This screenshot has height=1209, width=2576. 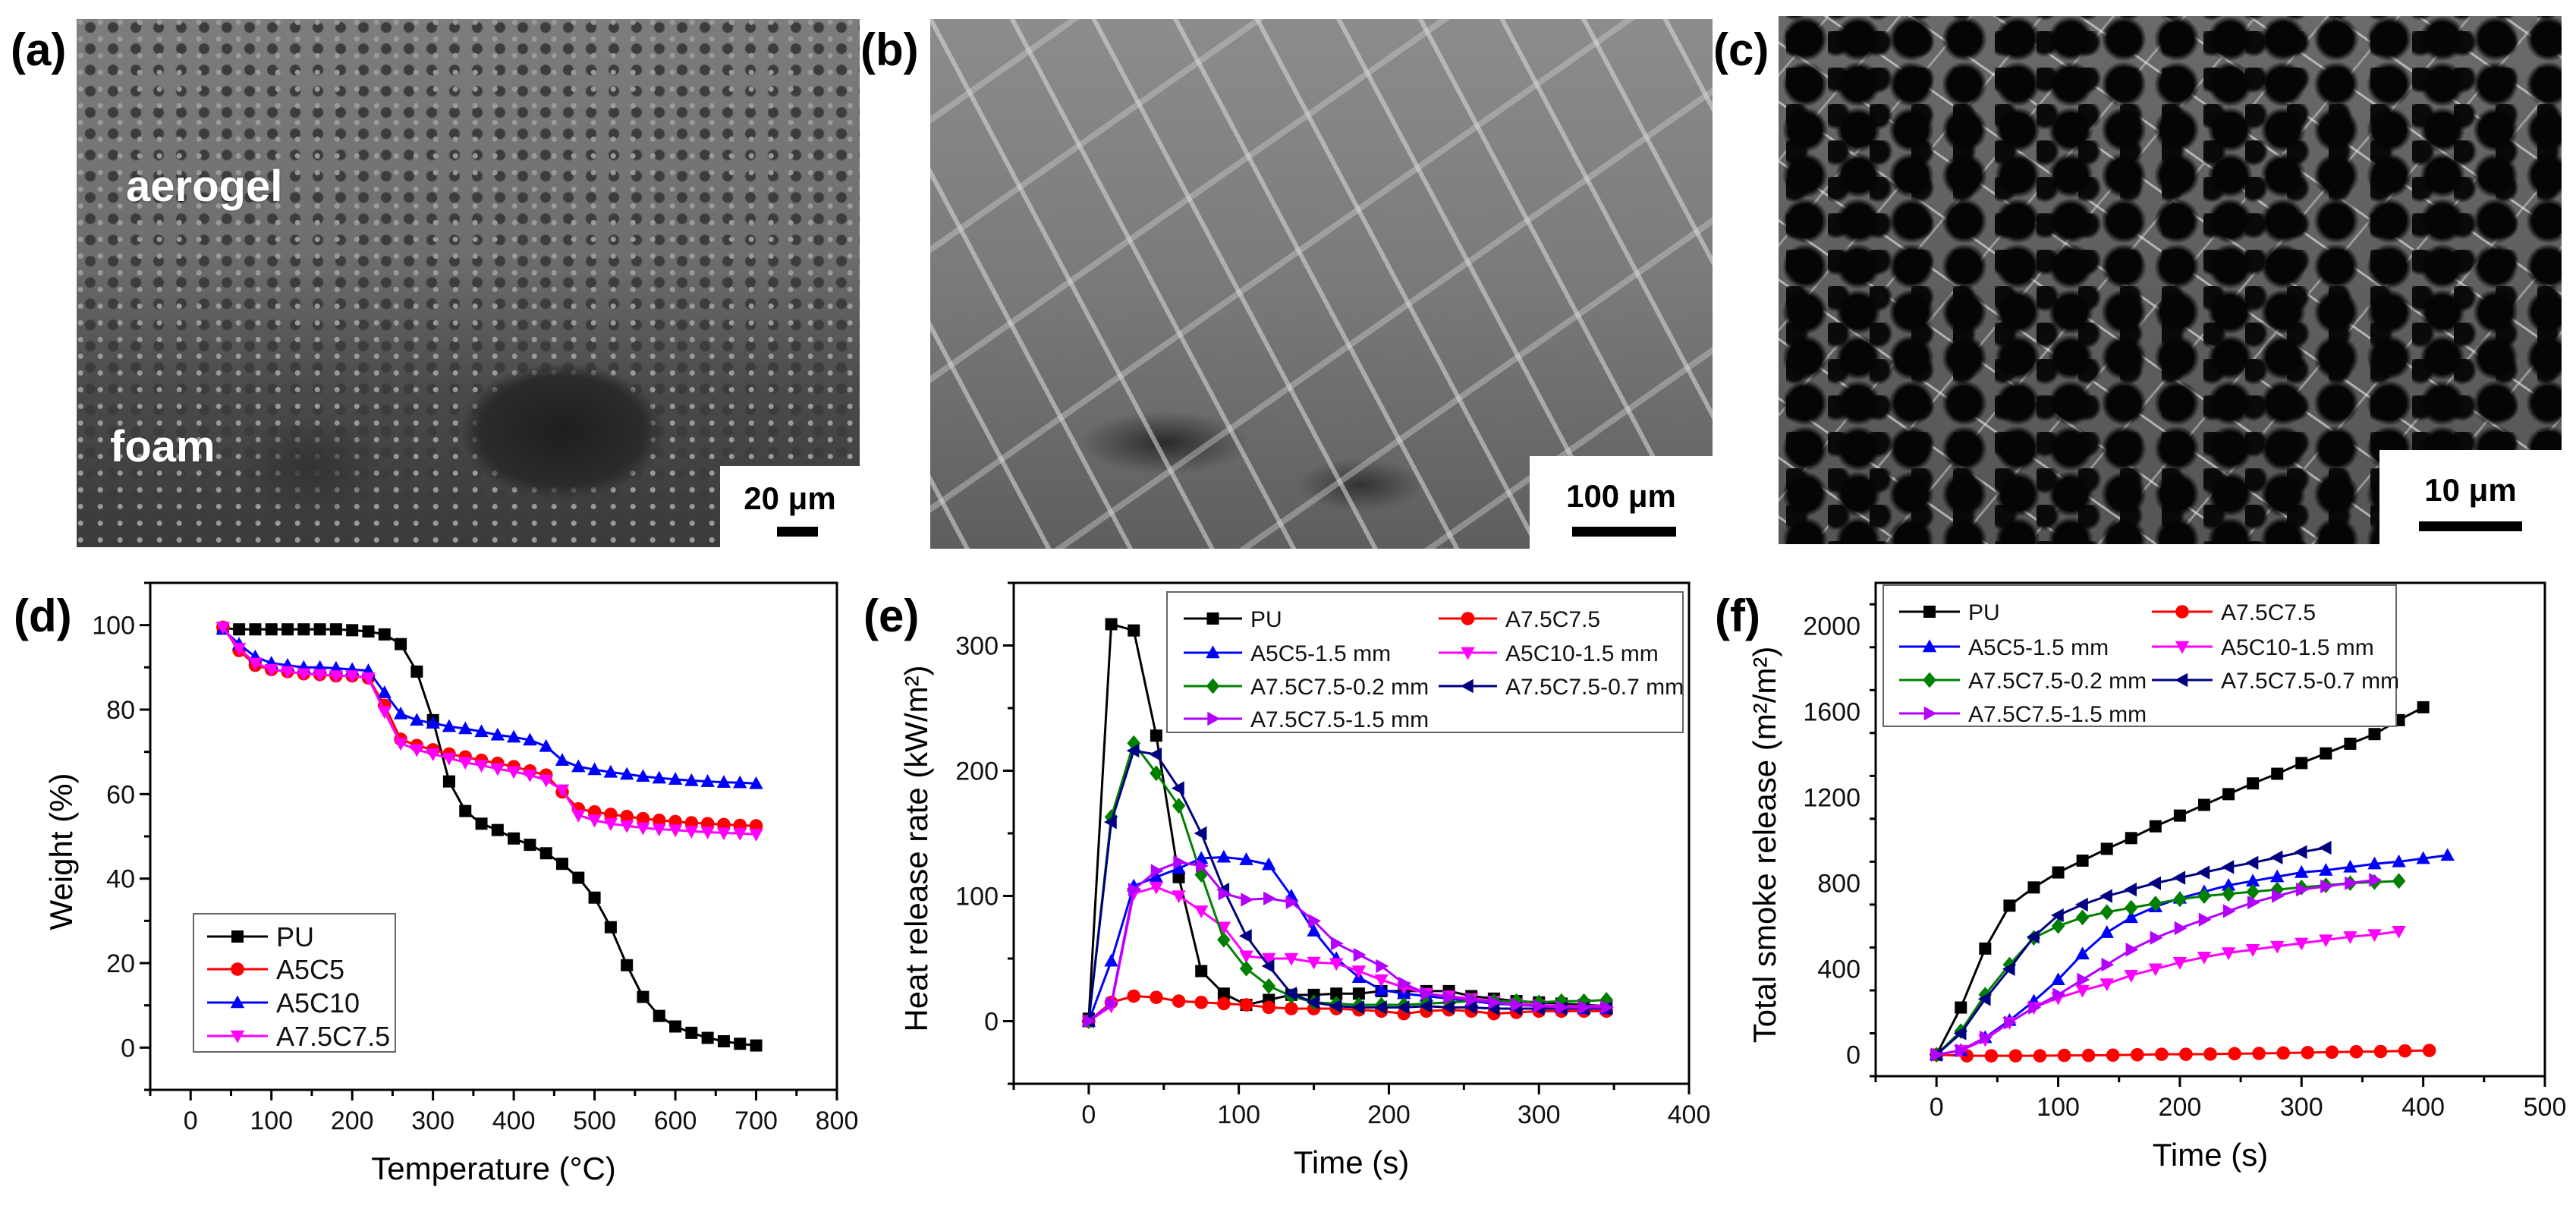 What do you see at coordinates (2058, 1108) in the screenshot?
I see `x-tick-label: 100` at bounding box center [2058, 1108].